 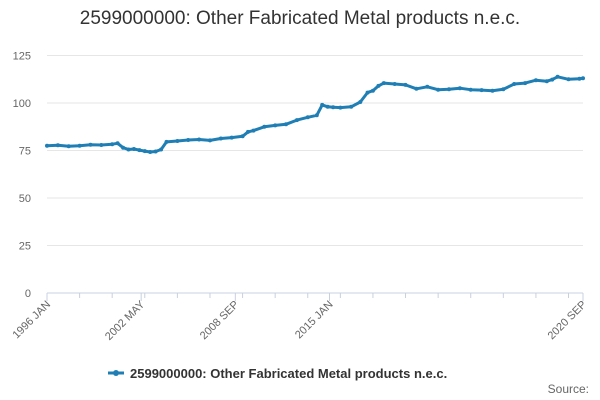 I want to click on x-tick-label: 2008 SEP, so click(x=220, y=321).